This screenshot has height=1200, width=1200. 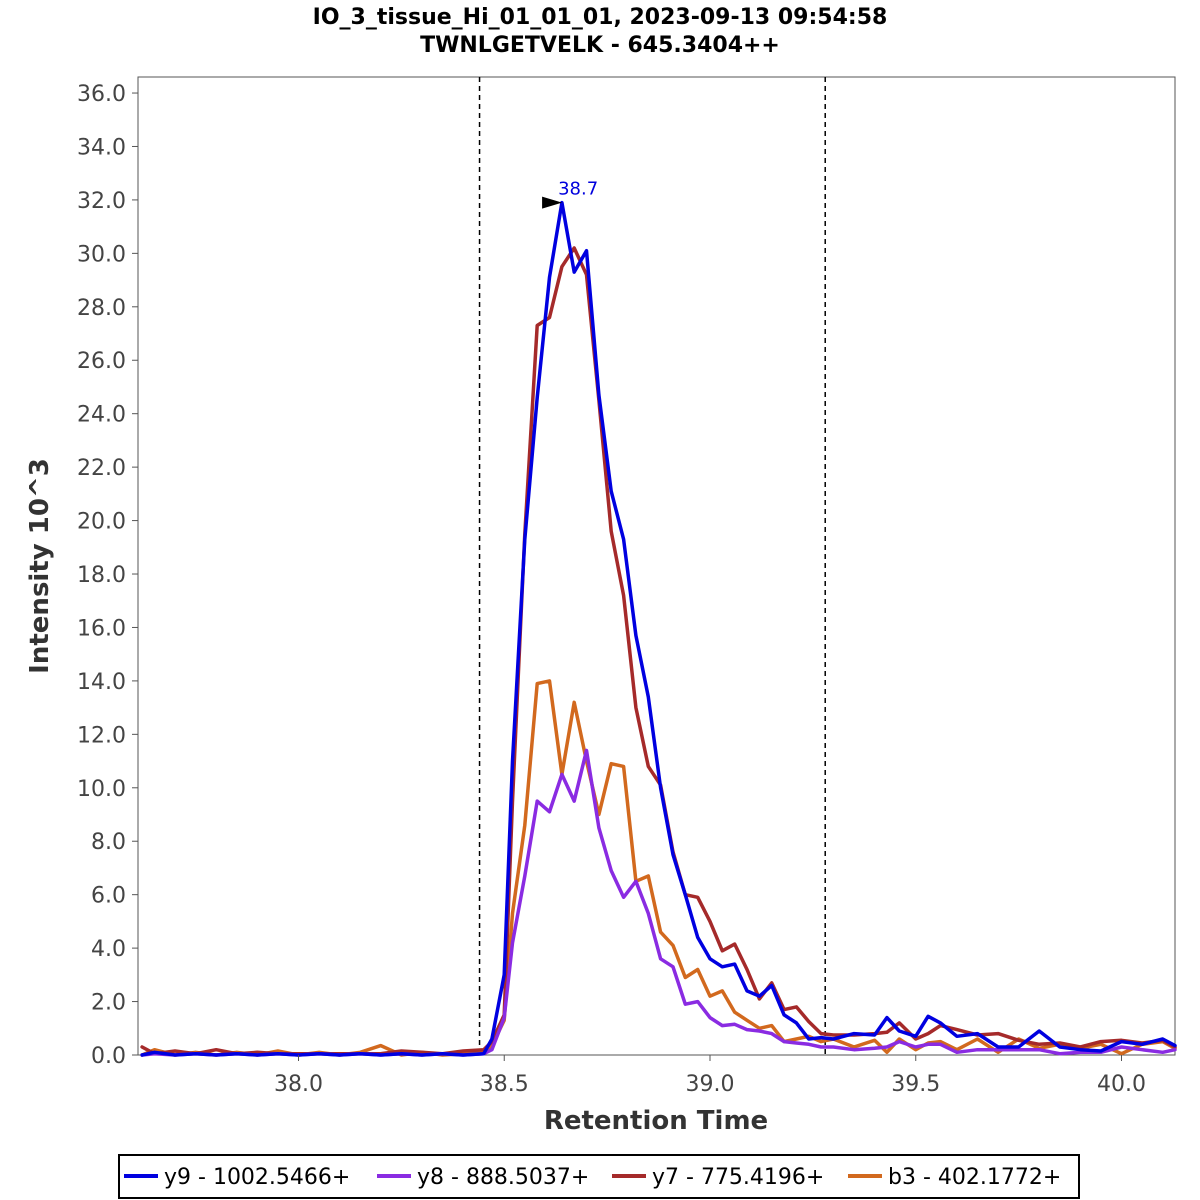 I want to click on y-tick-label: 26.0, so click(x=101, y=361).